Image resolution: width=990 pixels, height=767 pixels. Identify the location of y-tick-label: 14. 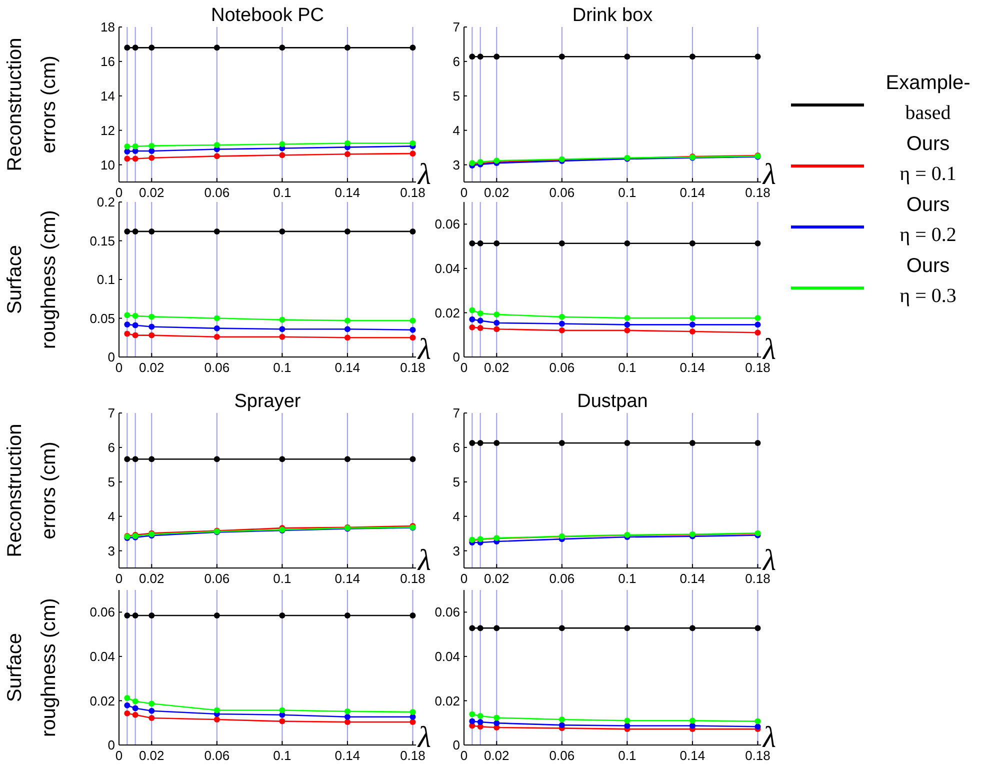
(107, 96).